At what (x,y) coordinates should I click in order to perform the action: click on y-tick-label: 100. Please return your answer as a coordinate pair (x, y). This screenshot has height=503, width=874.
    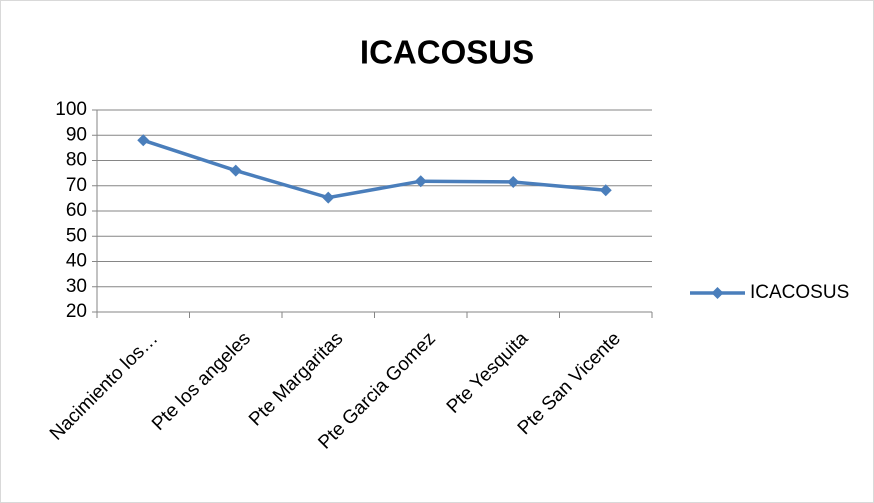
    Looking at the image, I should click on (71, 109).